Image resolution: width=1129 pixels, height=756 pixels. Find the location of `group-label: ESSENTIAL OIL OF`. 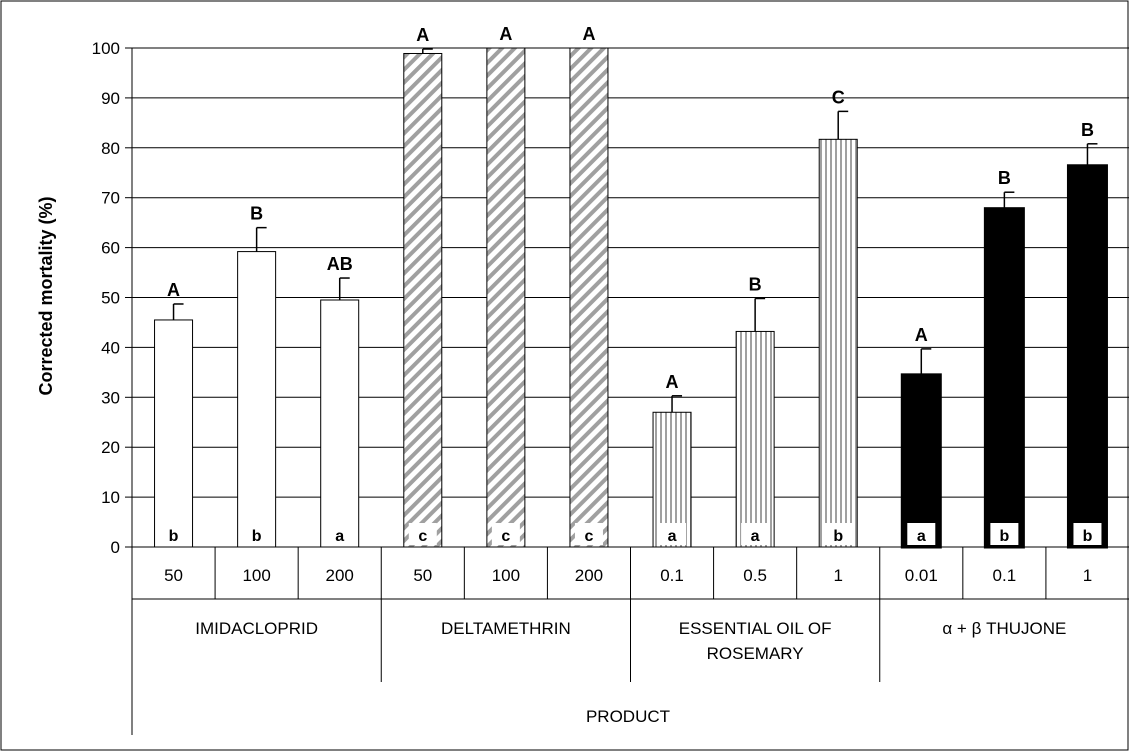

group-label: ESSENTIAL OIL OF is located at coordinates (755, 628).